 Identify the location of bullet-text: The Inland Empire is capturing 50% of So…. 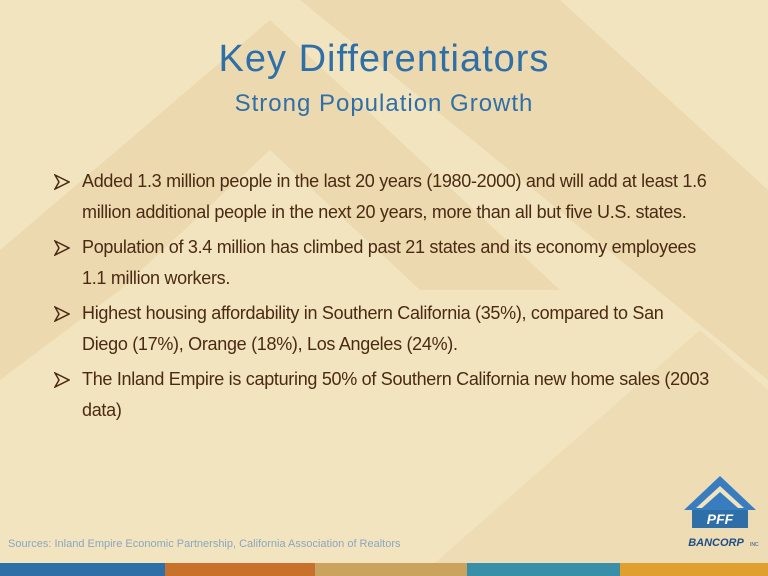
(395, 394).